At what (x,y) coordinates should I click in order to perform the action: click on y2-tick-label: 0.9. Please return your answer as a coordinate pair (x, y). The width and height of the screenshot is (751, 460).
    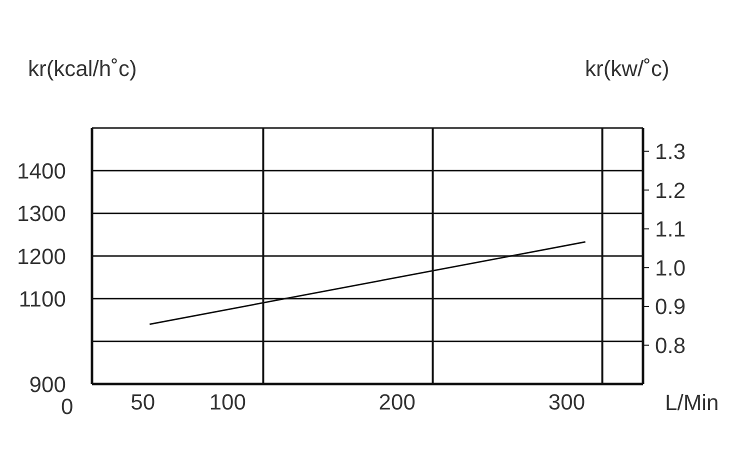
    Looking at the image, I should click on (670, 307).